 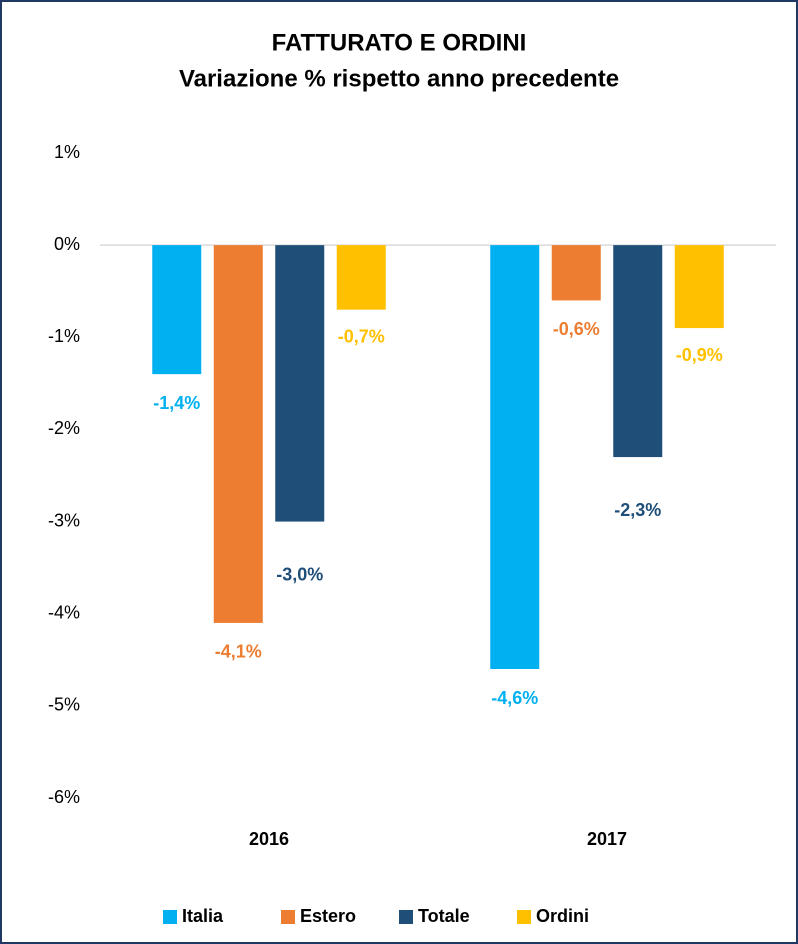 What do you see at coordinates (64, 336) in the screenshot?
I see `y-tick-label: -1%` at bounding box center [64, 336].